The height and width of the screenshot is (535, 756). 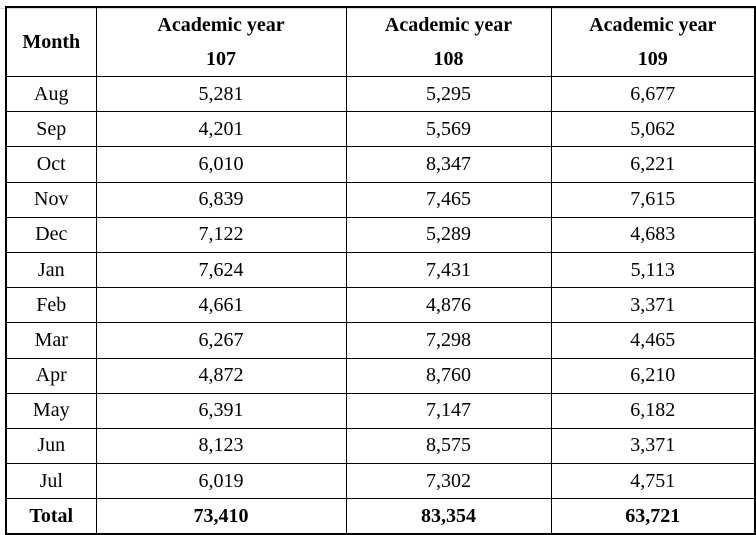 I want to click on table-row: Apr 4,872 8,760 6,210, so click(x=380, y=375).